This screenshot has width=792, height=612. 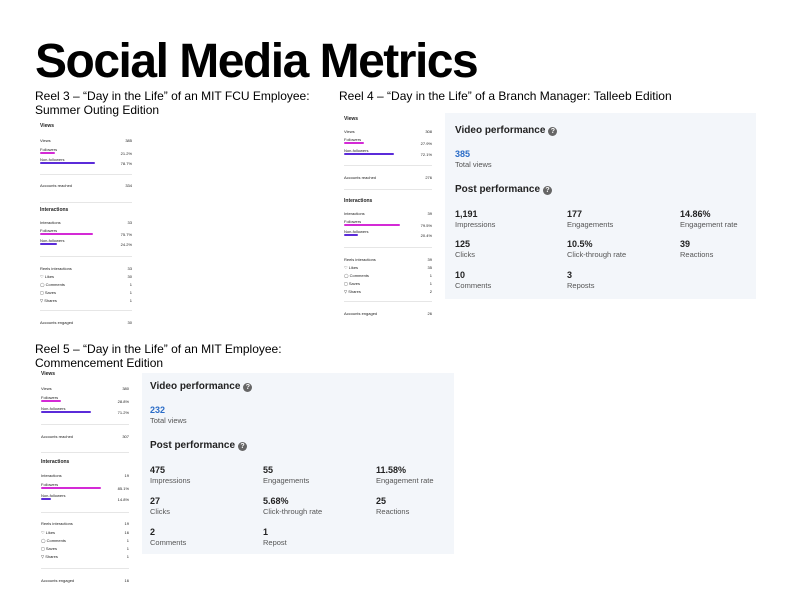 I want to click on shares-value: 1, so click(x=127, y=556).